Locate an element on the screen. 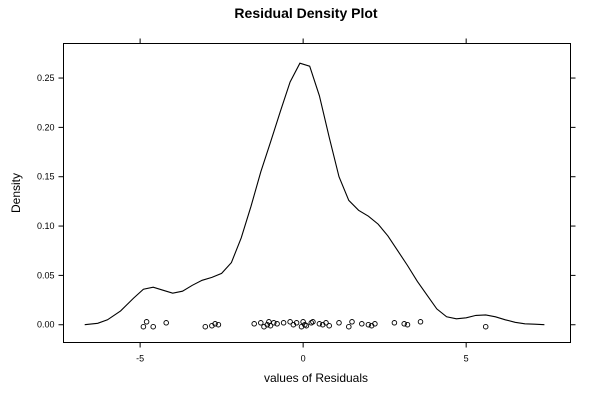  chart-title: Residual Density Plot is located at coordinates (305, 13).